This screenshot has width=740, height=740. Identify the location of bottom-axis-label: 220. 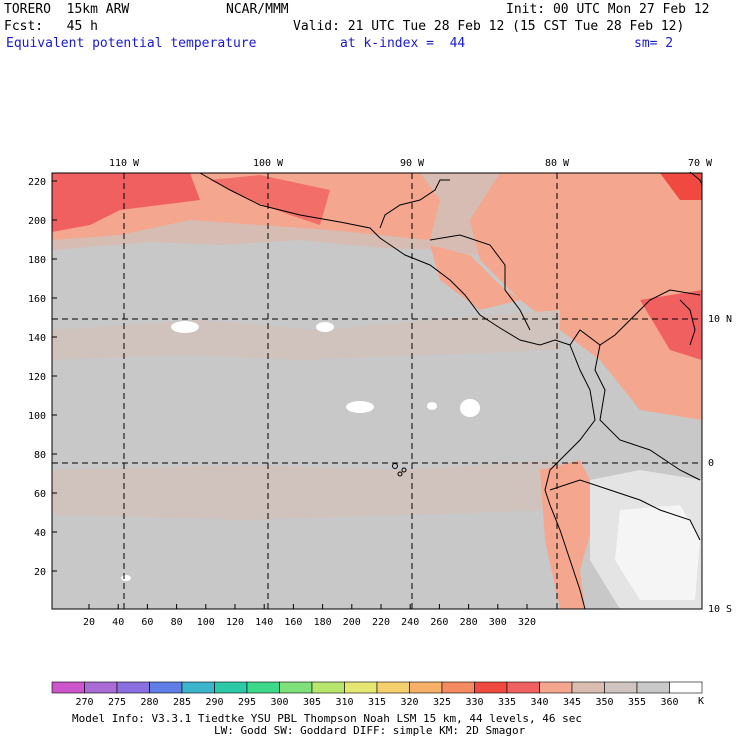
(381, 622).